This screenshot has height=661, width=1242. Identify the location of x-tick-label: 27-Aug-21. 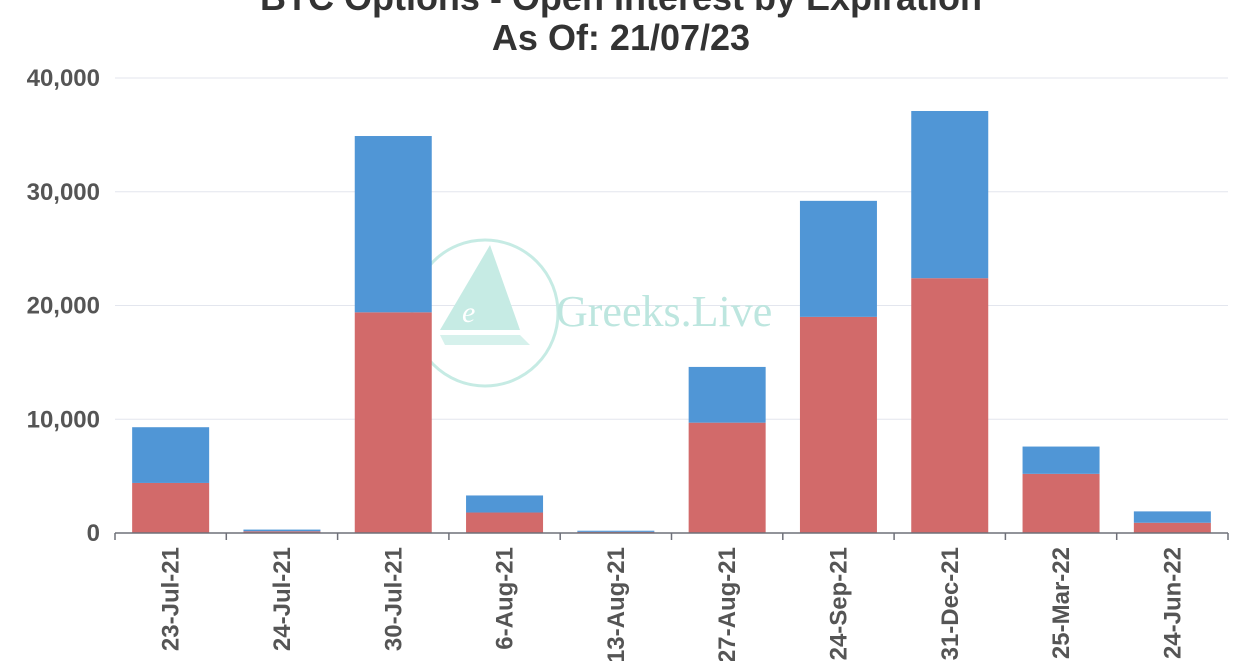
(727, 604).